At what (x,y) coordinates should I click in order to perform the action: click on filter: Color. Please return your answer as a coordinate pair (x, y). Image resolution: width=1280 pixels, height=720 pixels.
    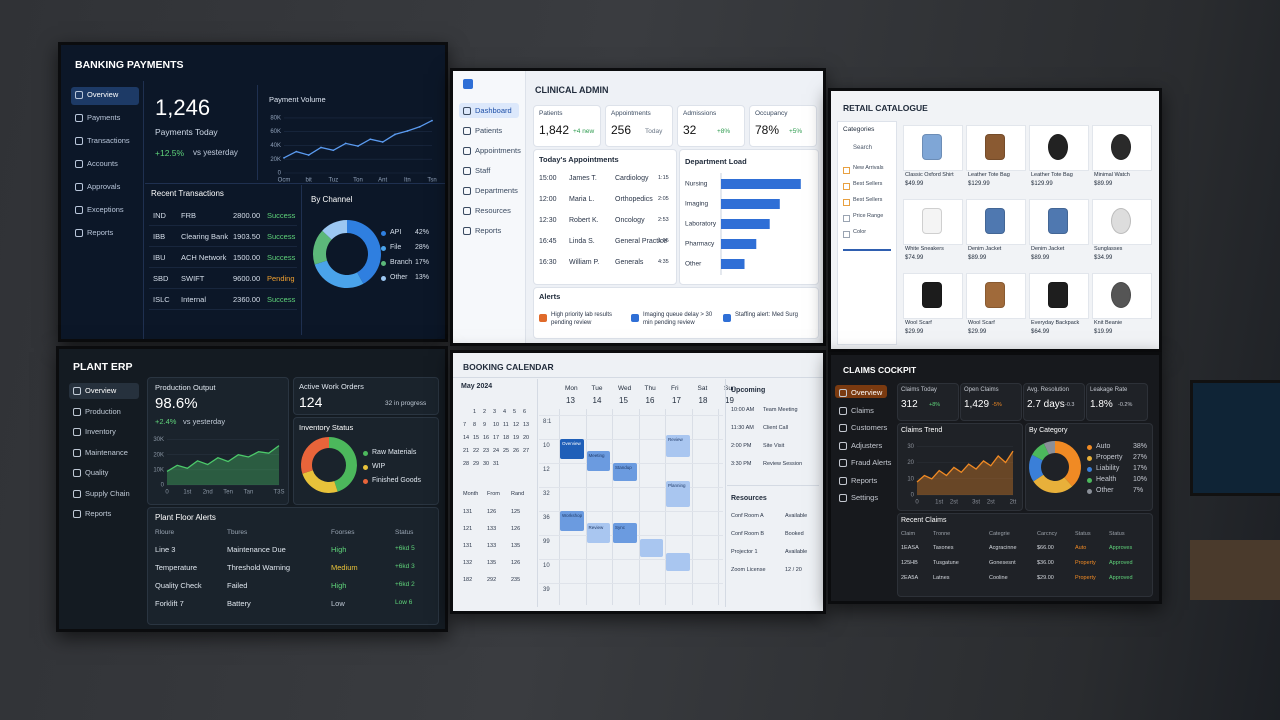
    Looking at the image, I should click on (860, 232).